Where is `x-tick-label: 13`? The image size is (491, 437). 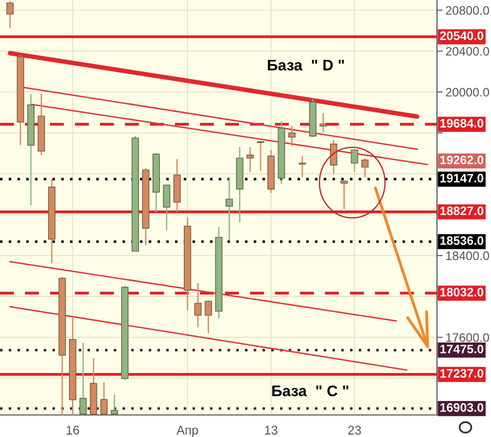 x-tick-label: 13 is located at coordinates (271, 430).